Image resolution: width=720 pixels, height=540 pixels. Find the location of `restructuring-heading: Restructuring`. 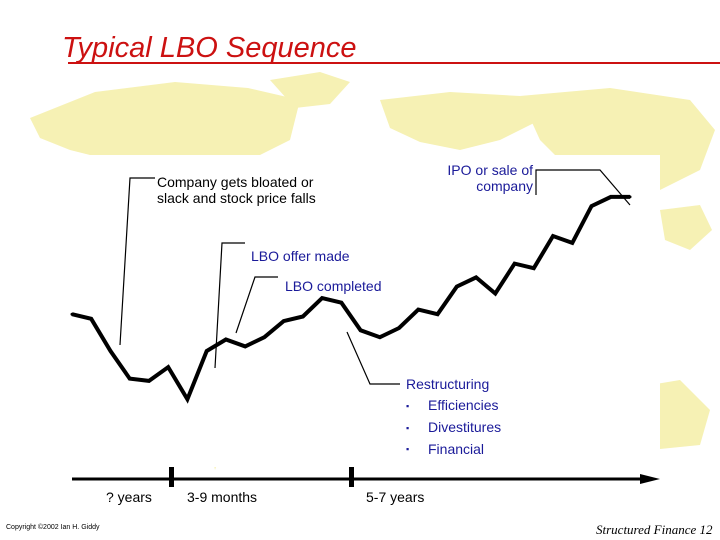

restructuring-heading: Restructuring is located at coordinates (448, 384).